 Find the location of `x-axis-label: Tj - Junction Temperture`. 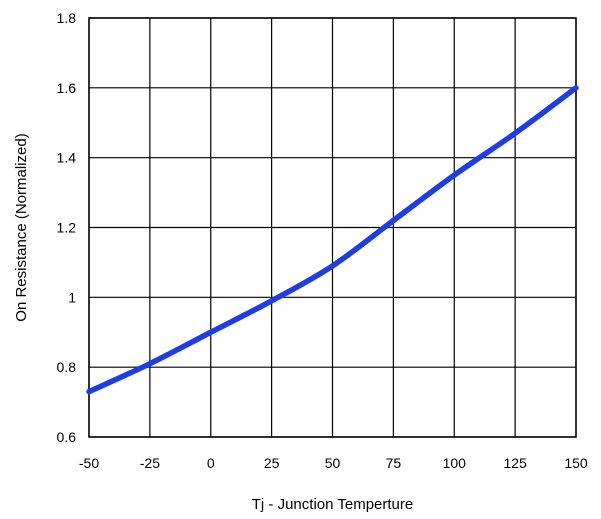

x-axis-label: Tj - Junction Temperture is located at coordinates (332, 504).